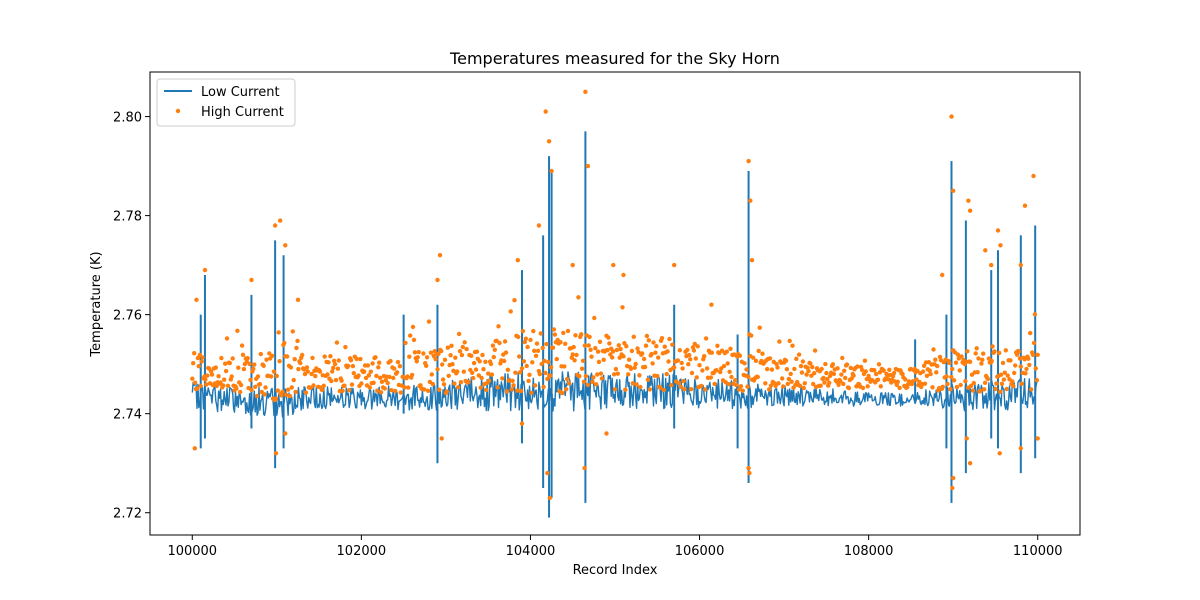 The image size is (1200, 600). I want to click on x-tick-label: 102000, so click(362, 551).